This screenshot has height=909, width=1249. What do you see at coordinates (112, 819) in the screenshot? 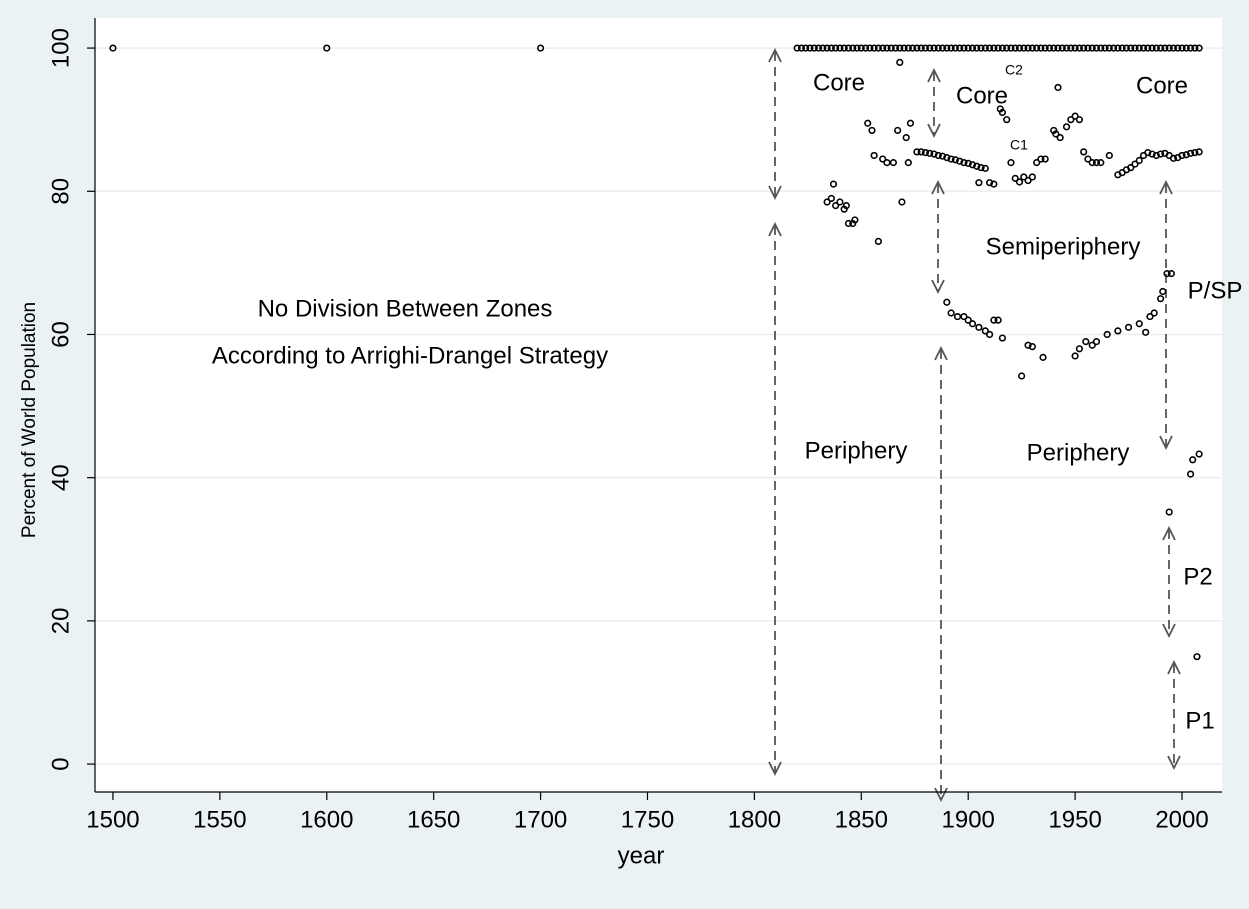
I see `x-tick-label: 1500` at bounding box center [112, 819].